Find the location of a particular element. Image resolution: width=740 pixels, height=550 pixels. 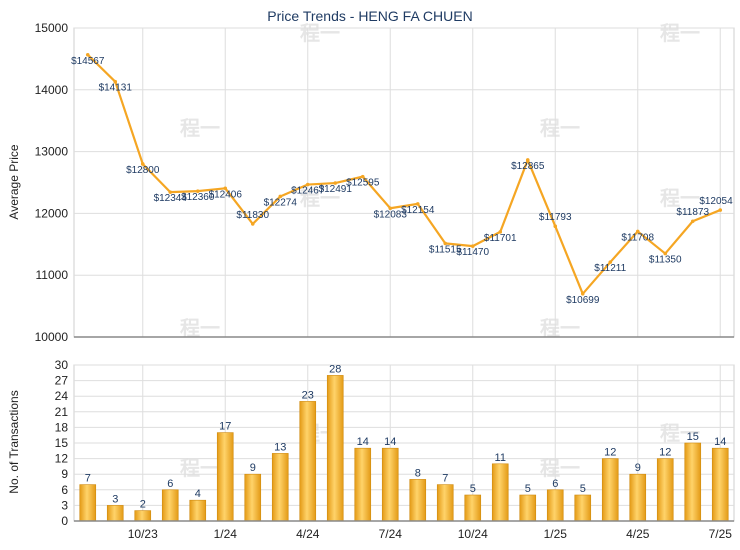

transactions-axis-title: No. of Transactions is located at coordinates (14, 441).